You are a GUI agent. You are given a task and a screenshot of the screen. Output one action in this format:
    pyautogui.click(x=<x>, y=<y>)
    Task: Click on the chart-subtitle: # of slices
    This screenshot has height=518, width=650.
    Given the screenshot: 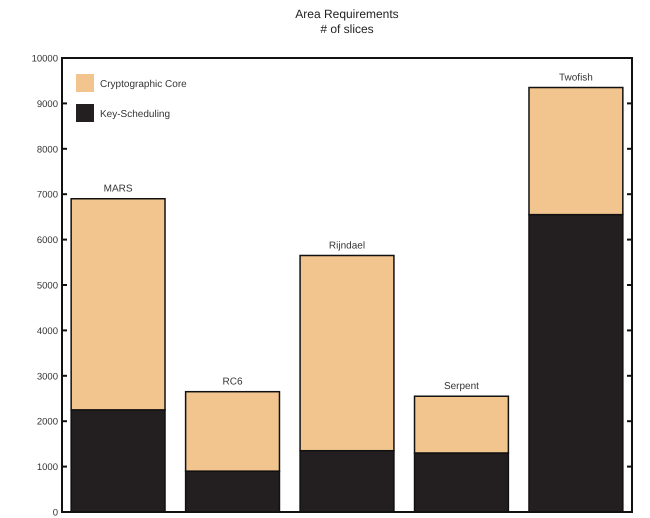 What is the action you would take?
    pyautogui.click(x=347, y=29)
    